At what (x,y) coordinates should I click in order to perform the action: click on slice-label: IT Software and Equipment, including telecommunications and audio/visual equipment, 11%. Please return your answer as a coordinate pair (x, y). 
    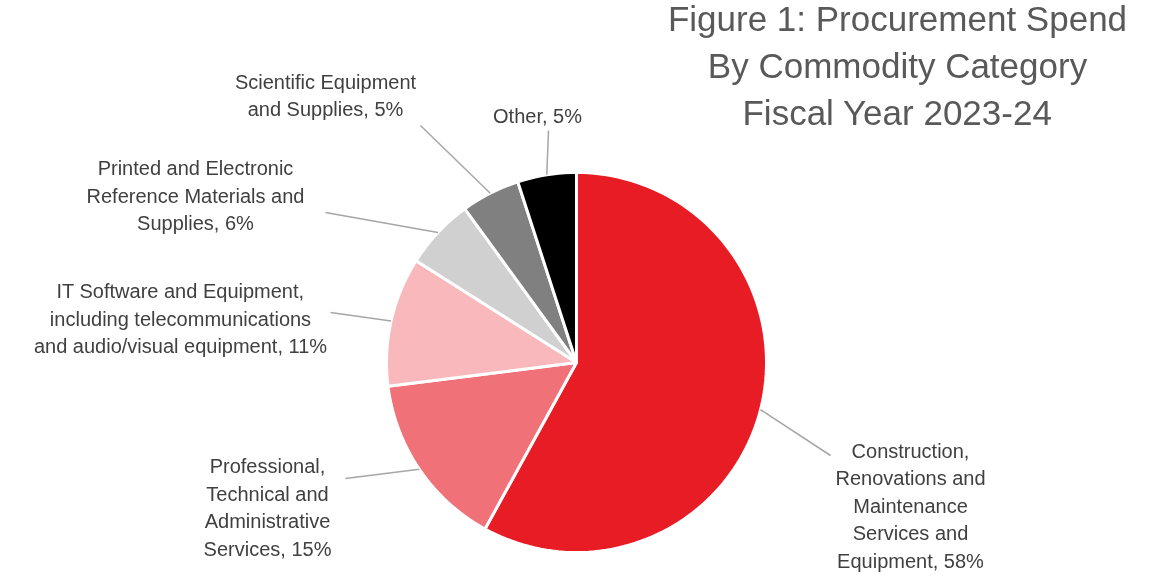
    Looking at the image, I should click on (180, 318).